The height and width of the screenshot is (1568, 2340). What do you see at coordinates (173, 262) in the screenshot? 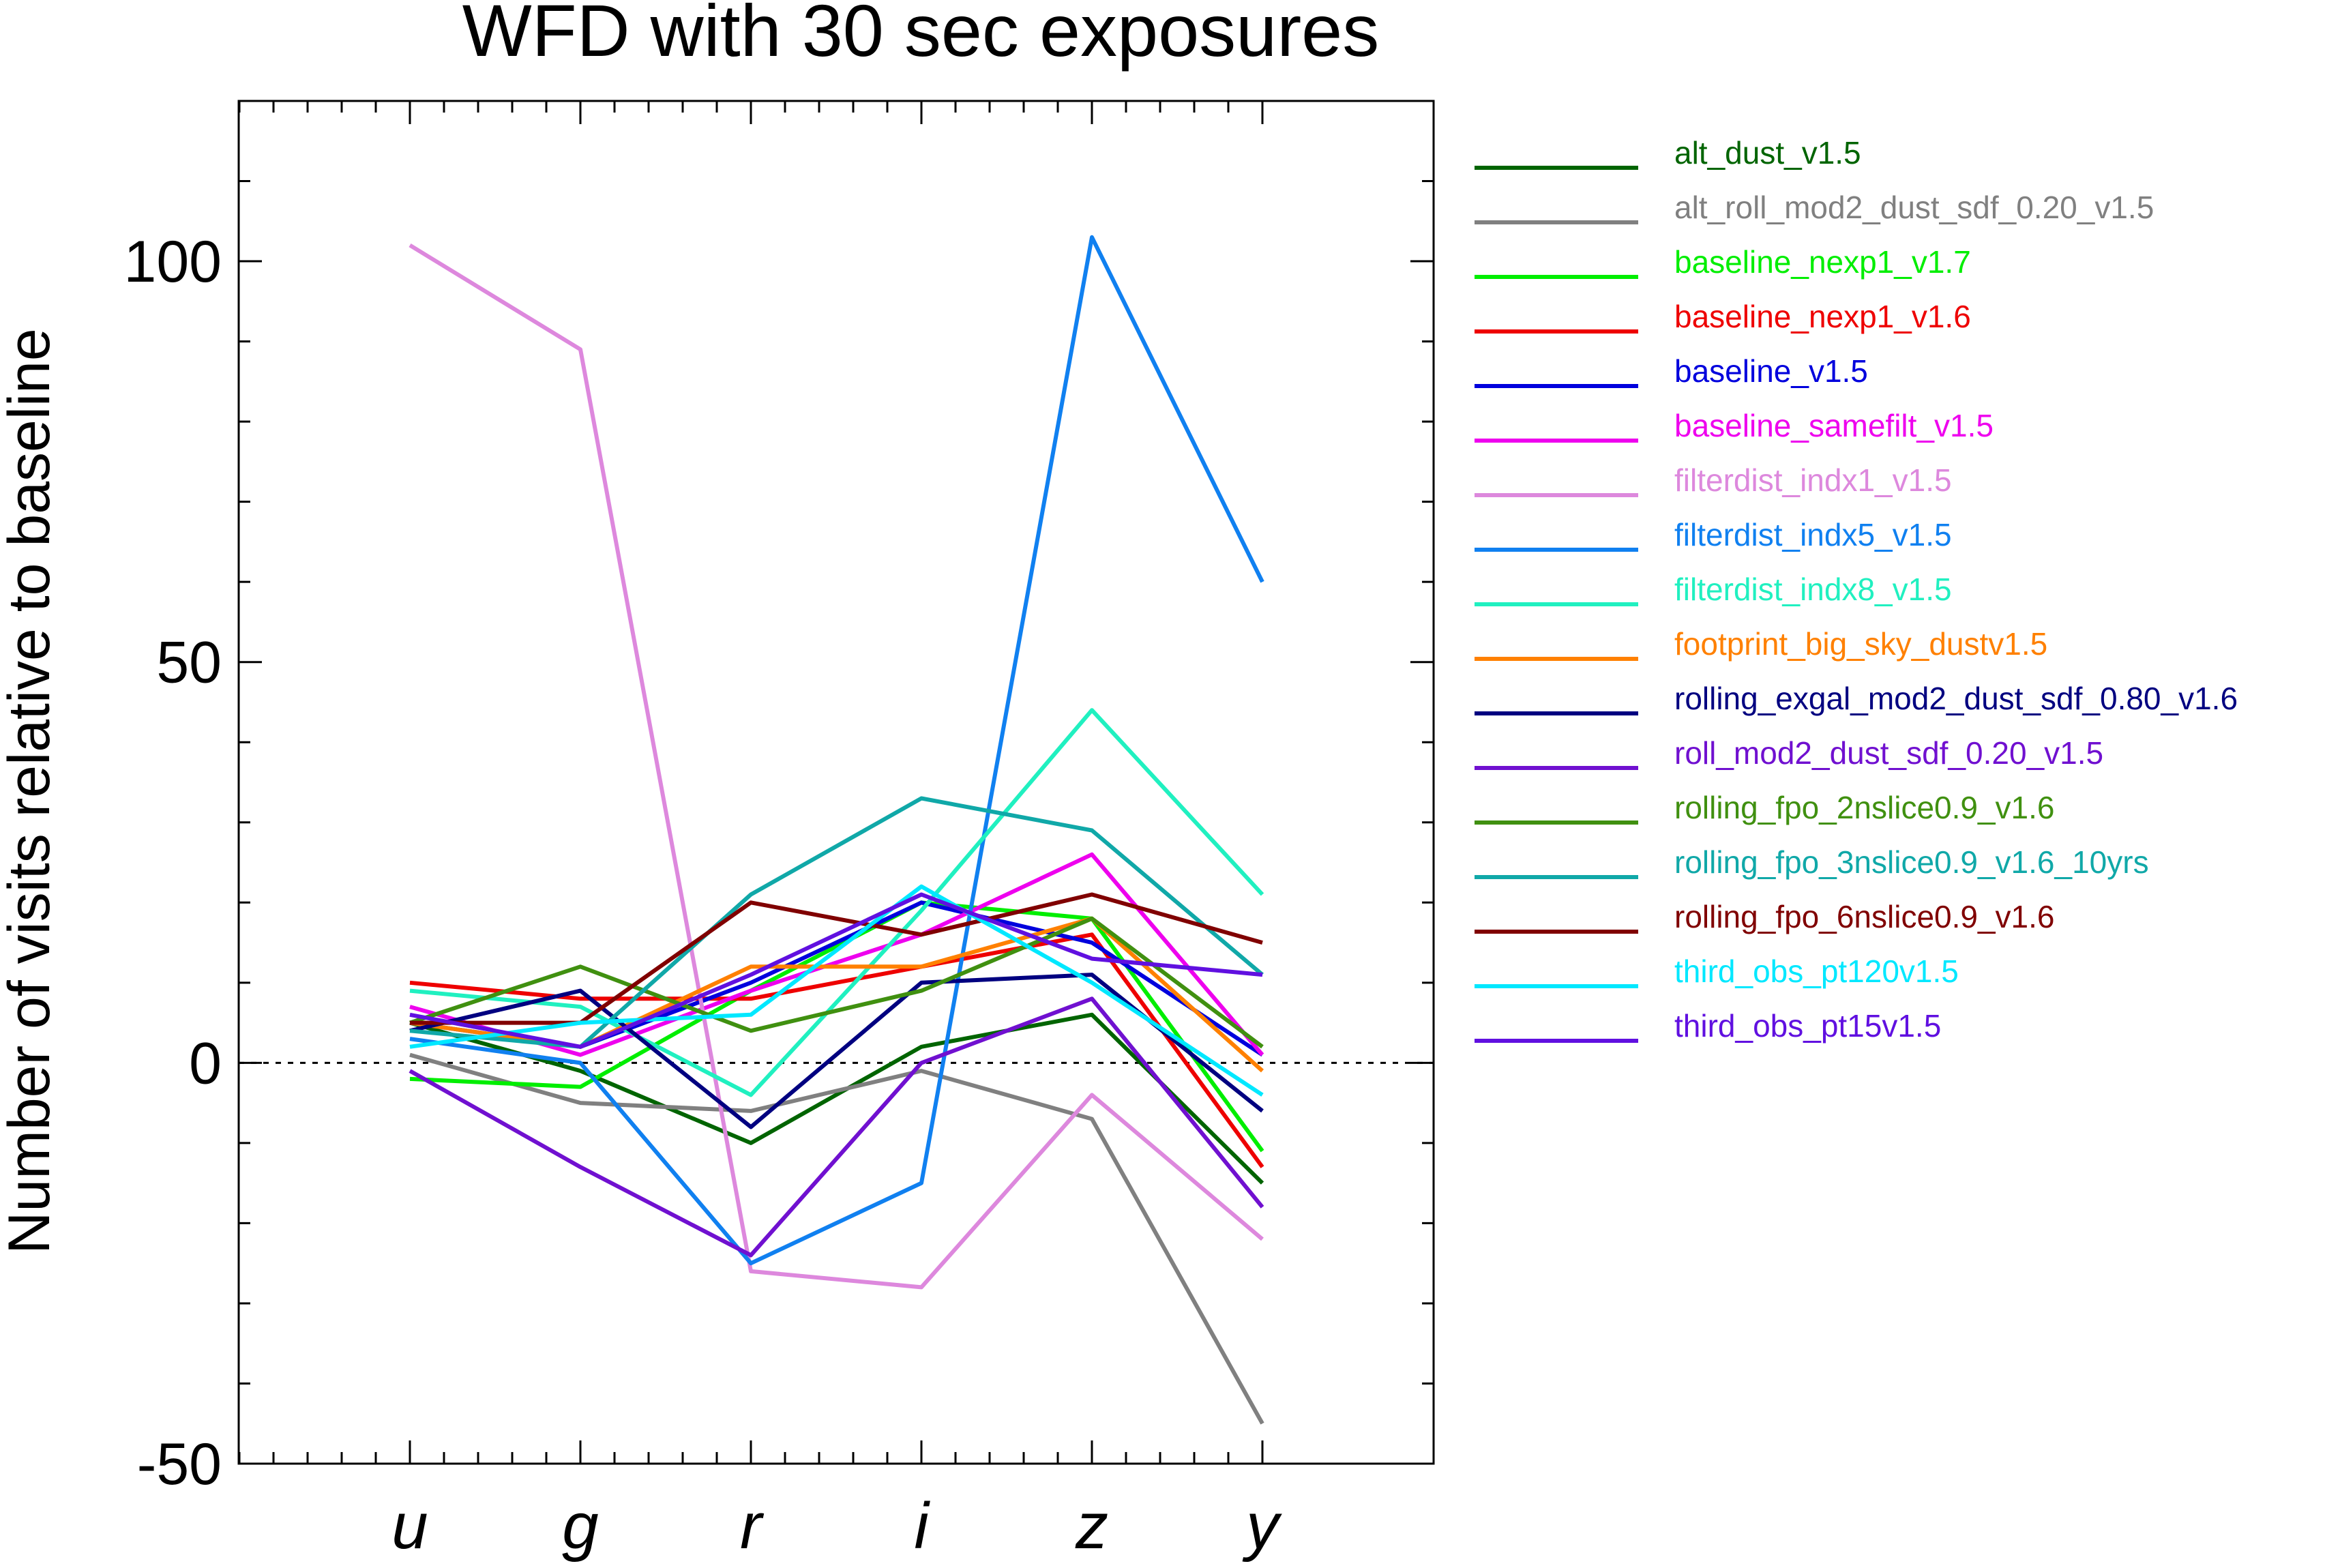
I see `y-tick-label: 100` at bounding box center [173, 262].